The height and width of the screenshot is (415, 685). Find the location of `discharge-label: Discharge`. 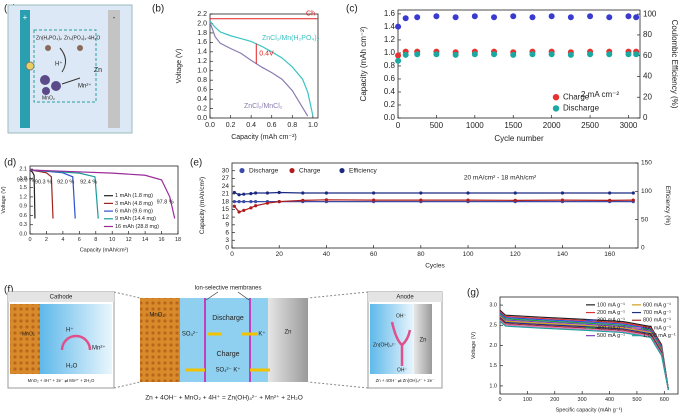

discharge-label: Discharge is located at coordinates (228, 318).